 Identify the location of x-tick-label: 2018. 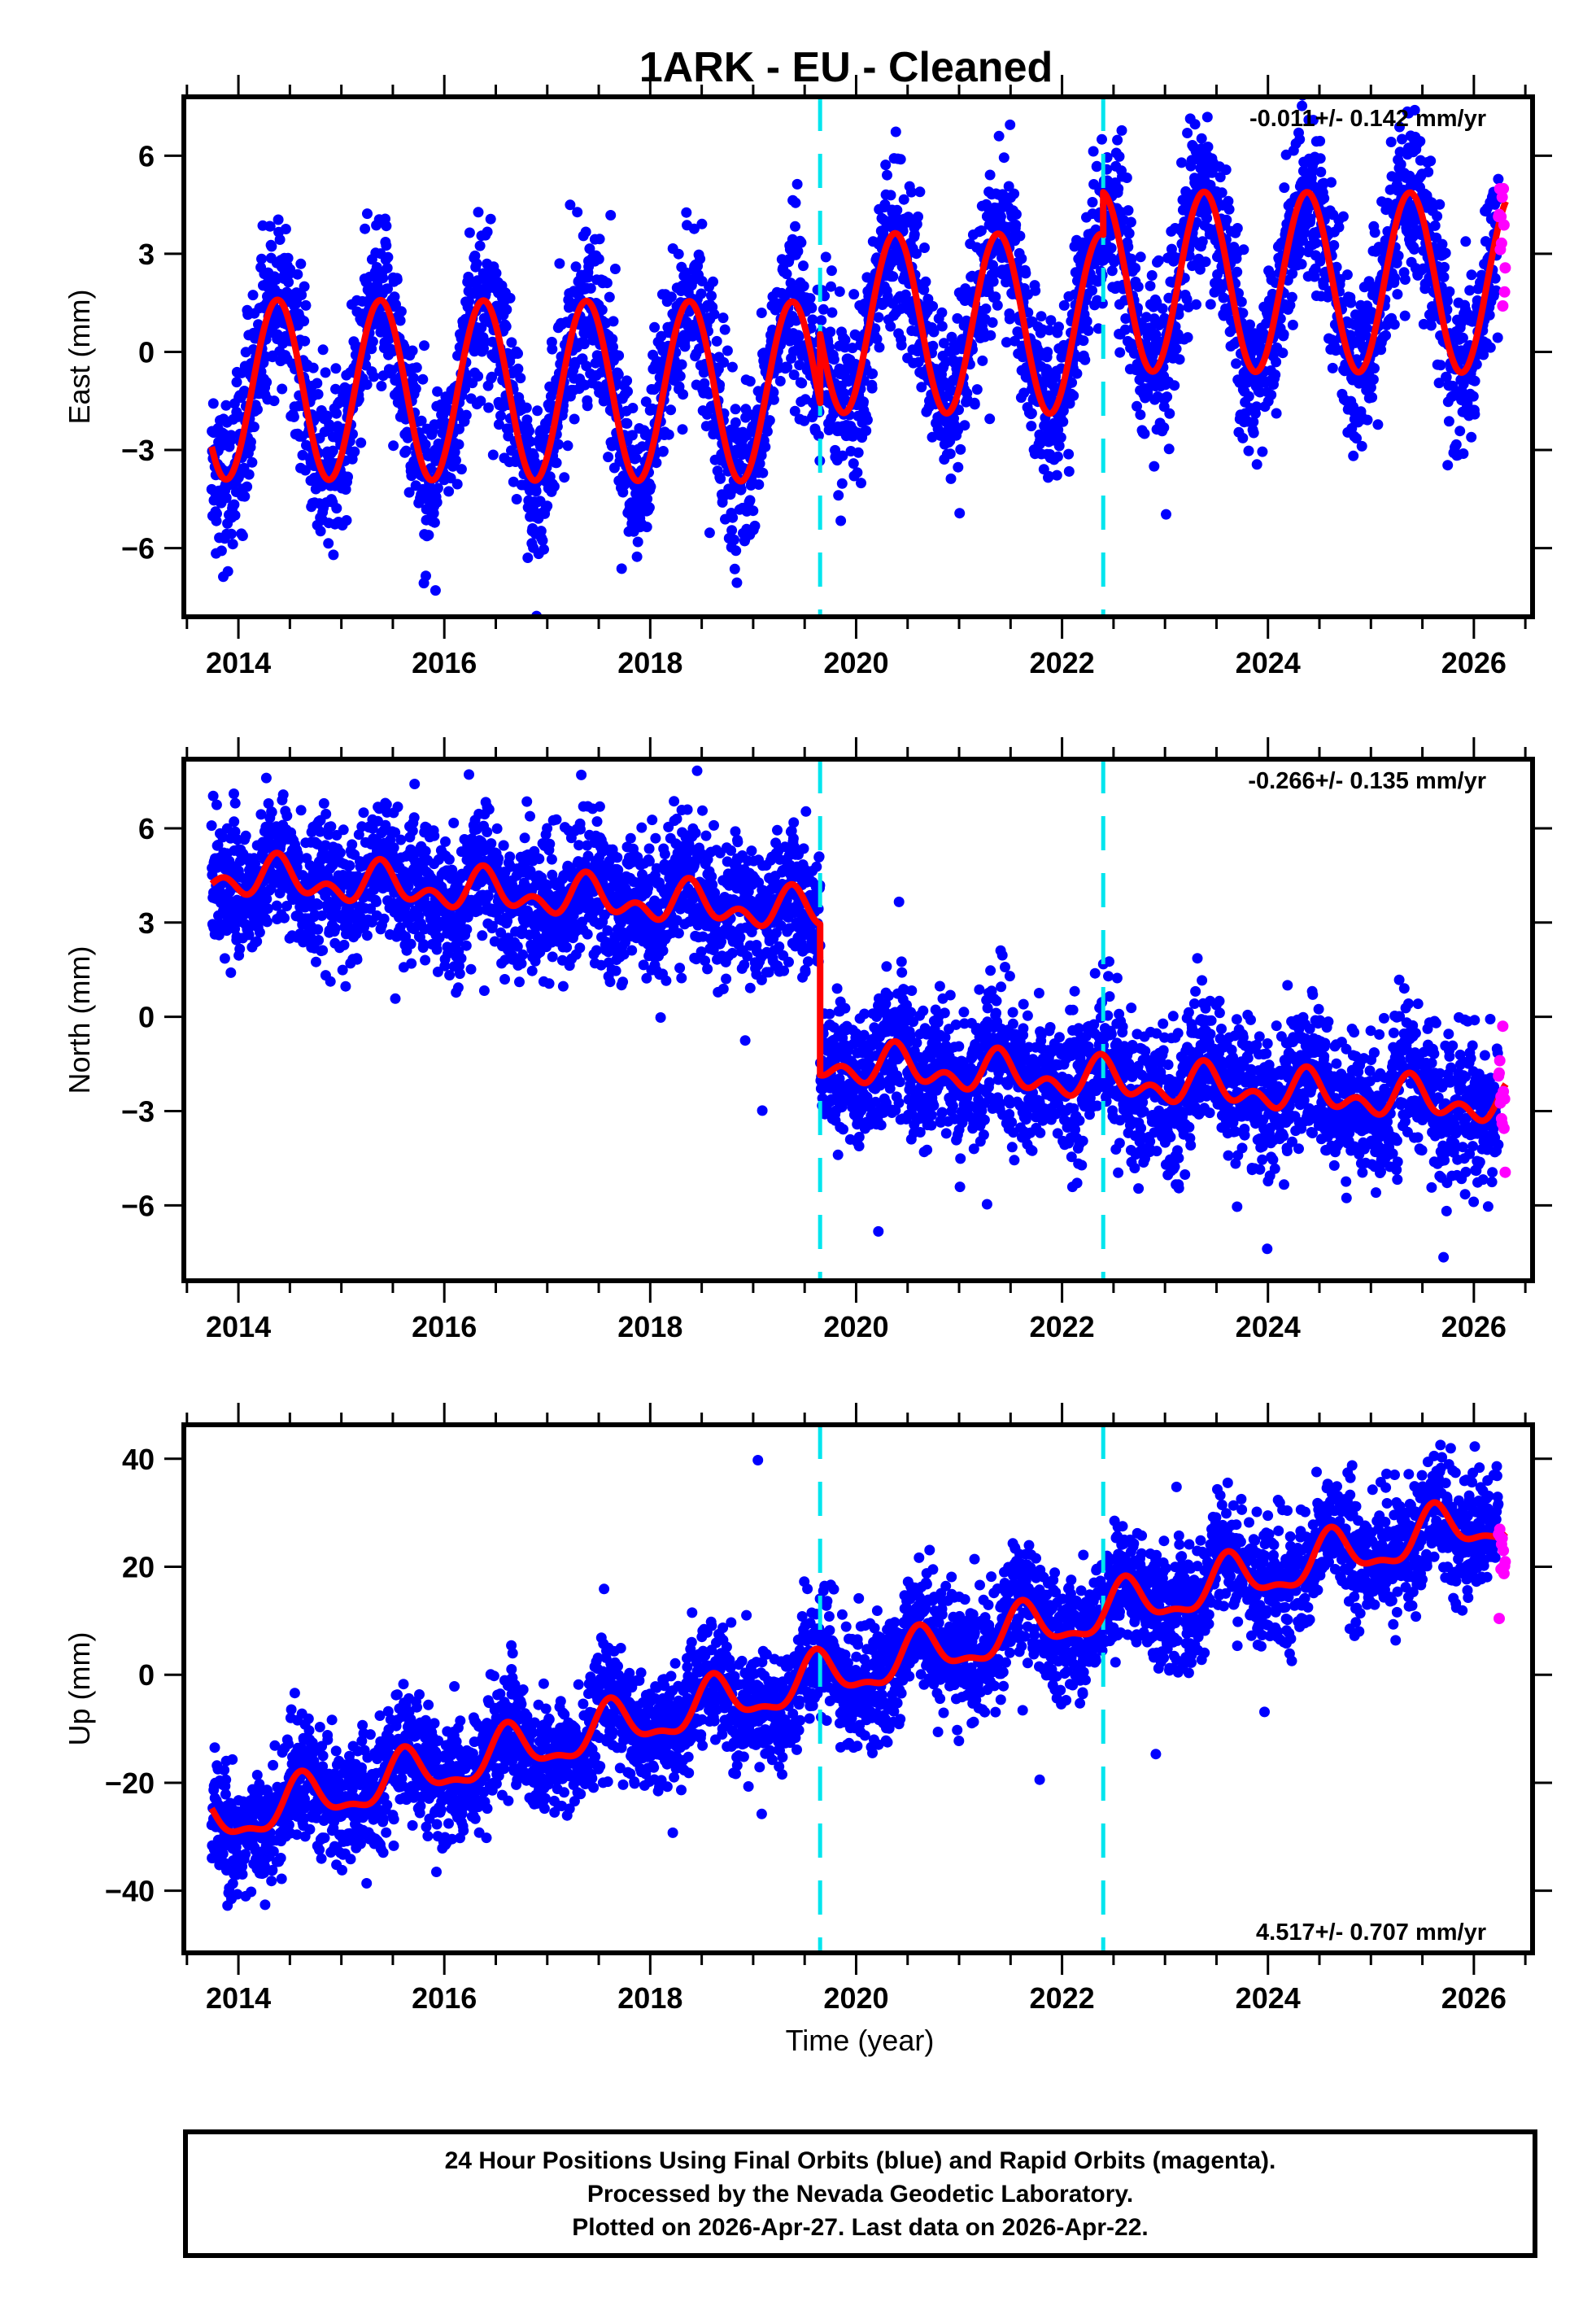
(649, 662).